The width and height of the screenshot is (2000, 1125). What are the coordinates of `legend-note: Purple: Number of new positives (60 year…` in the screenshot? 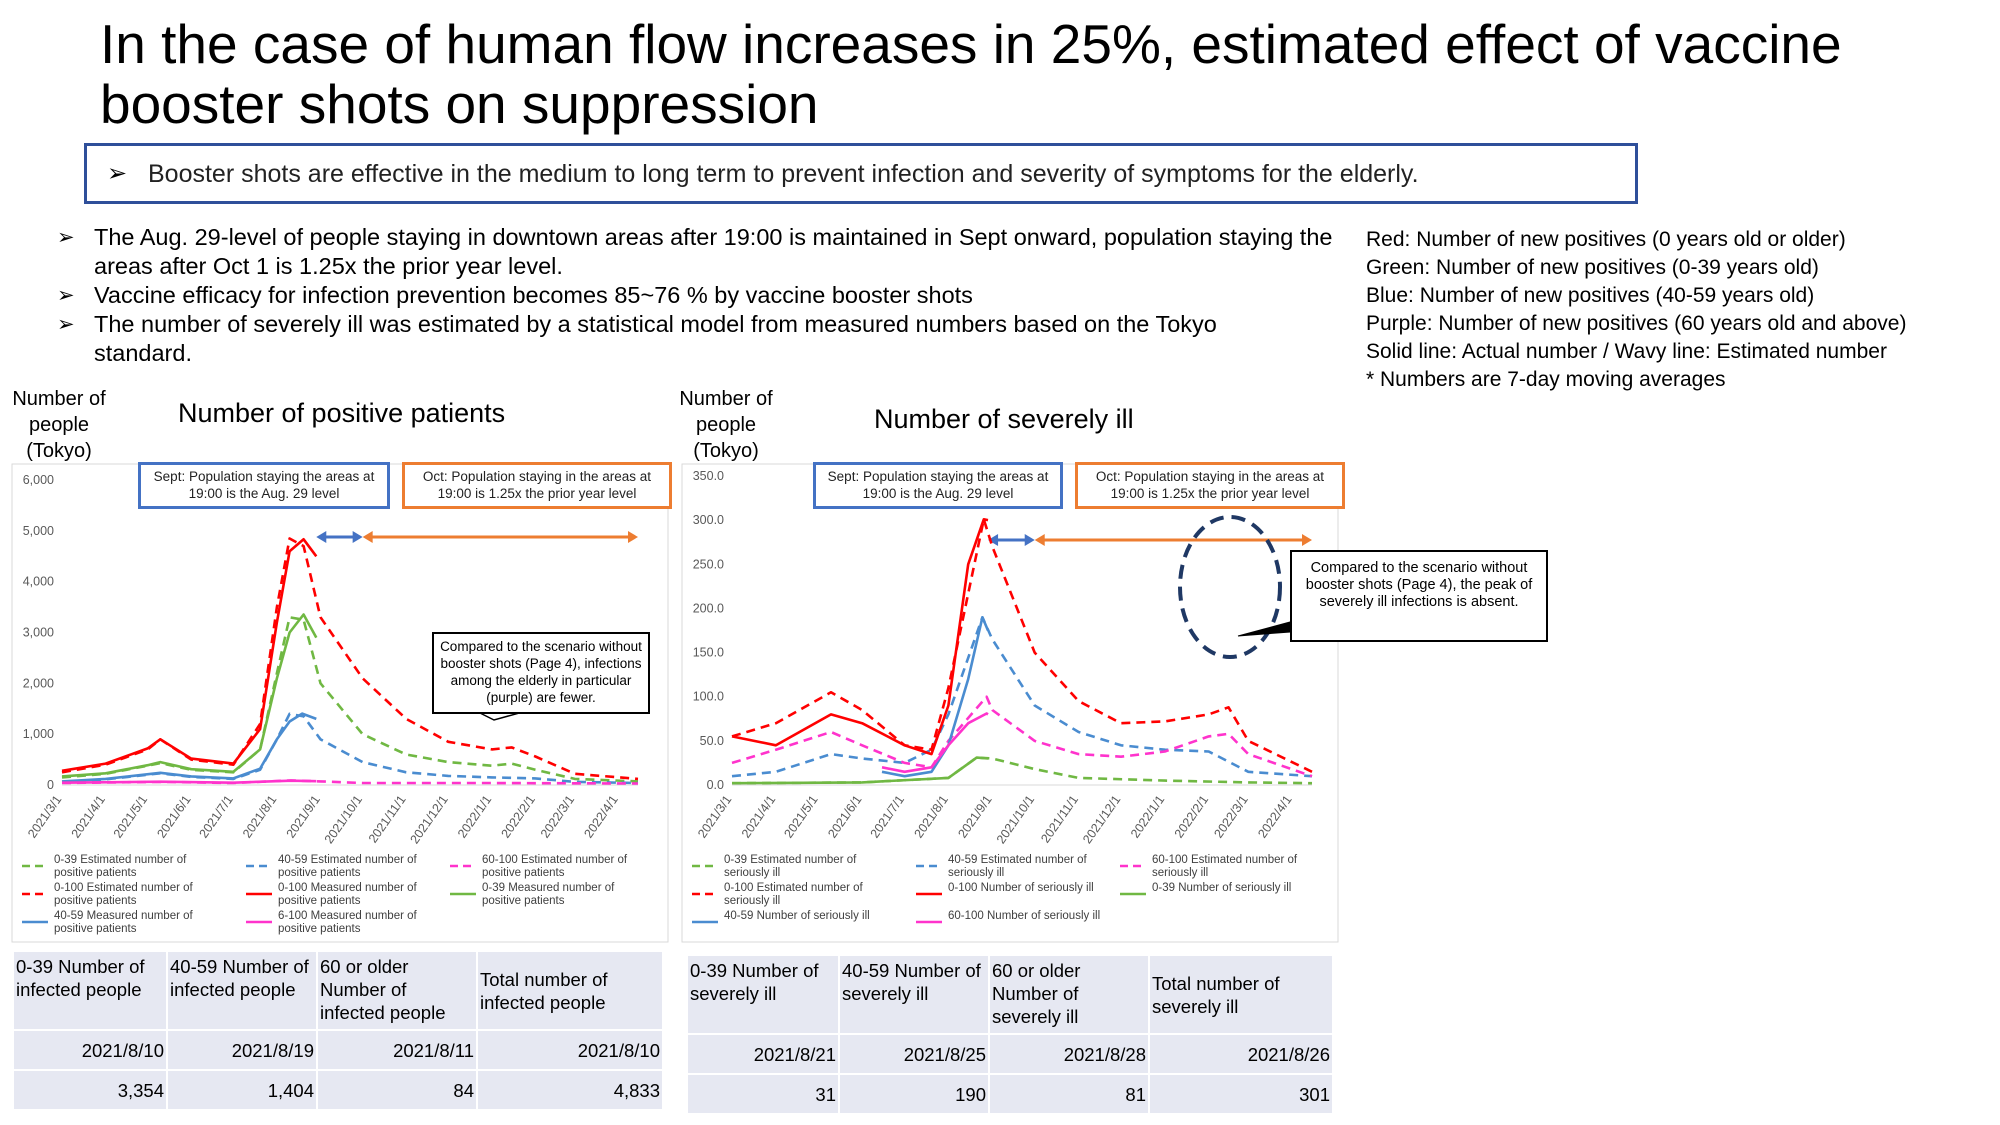 It's located at (1636, 323).